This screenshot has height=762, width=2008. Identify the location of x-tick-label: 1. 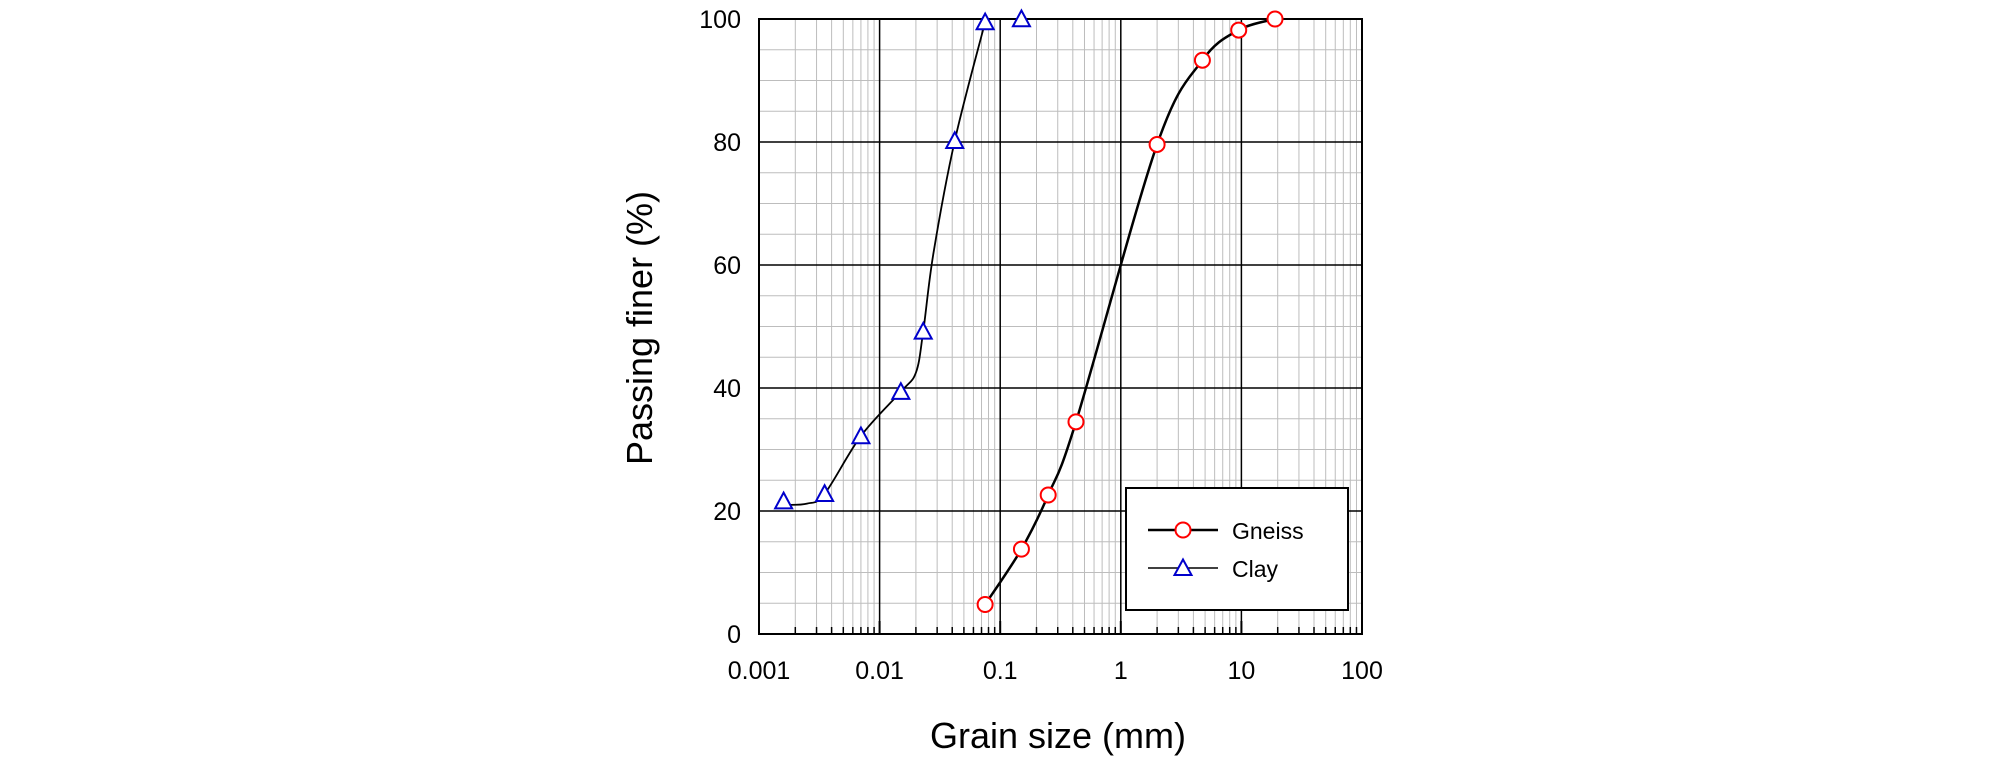
(1121, 671).